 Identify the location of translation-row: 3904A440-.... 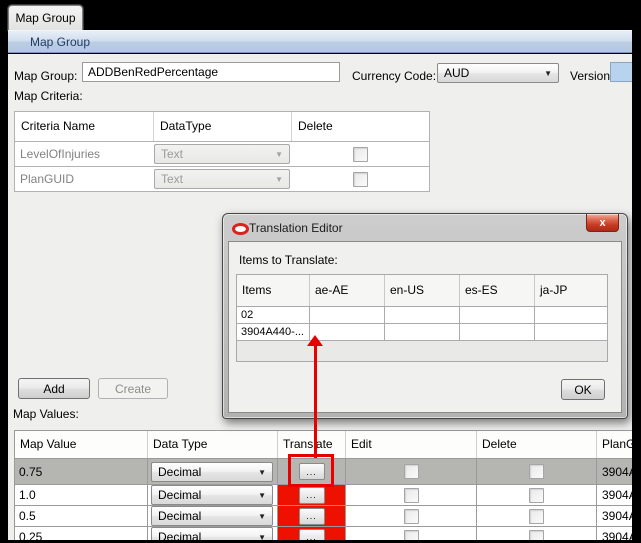
(422, 332).